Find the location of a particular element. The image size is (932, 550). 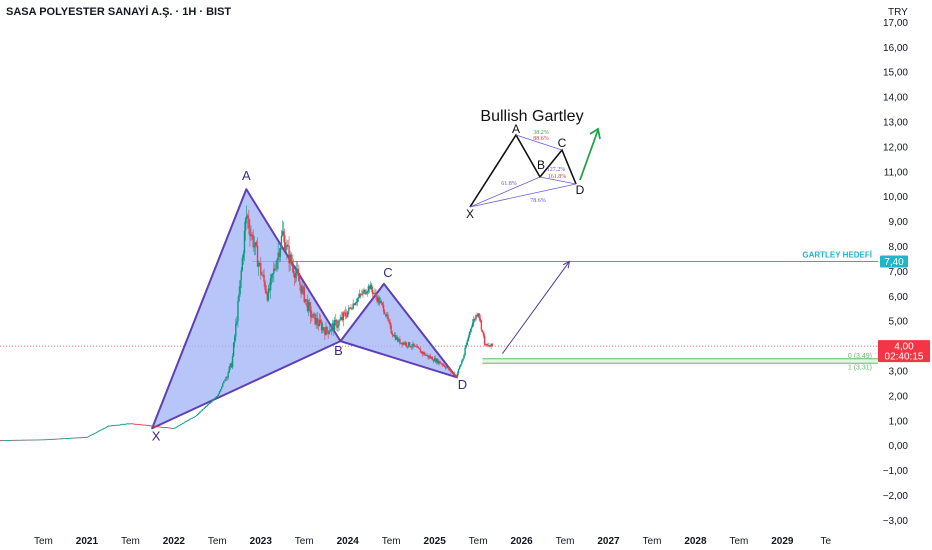

legend-point-label: B is located at coordinates (541, 165).